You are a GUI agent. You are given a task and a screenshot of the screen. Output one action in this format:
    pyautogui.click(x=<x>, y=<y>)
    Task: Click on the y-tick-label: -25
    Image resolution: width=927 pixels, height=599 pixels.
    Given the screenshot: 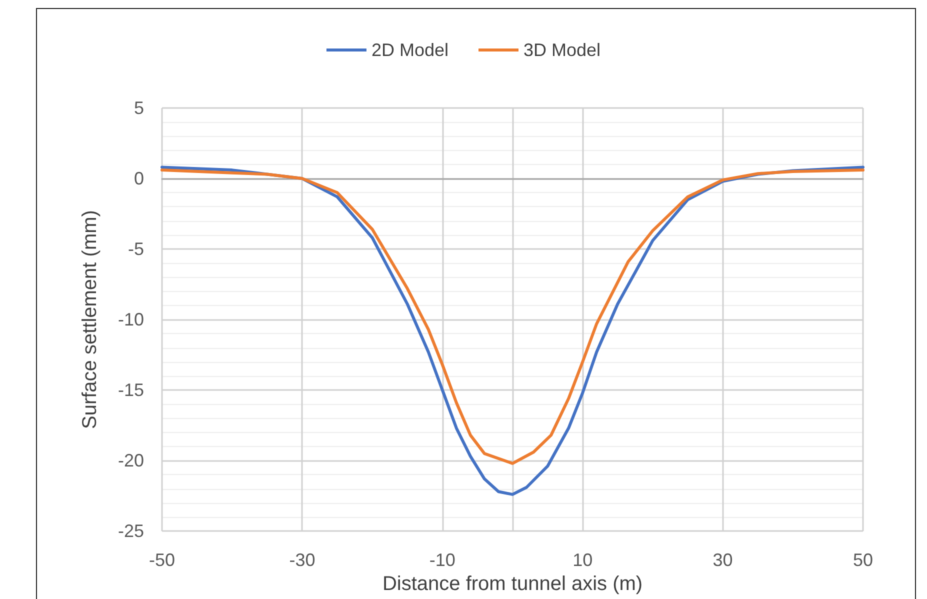 What is the action you would take?
    pyautogui.click(x=131, y=531)
    